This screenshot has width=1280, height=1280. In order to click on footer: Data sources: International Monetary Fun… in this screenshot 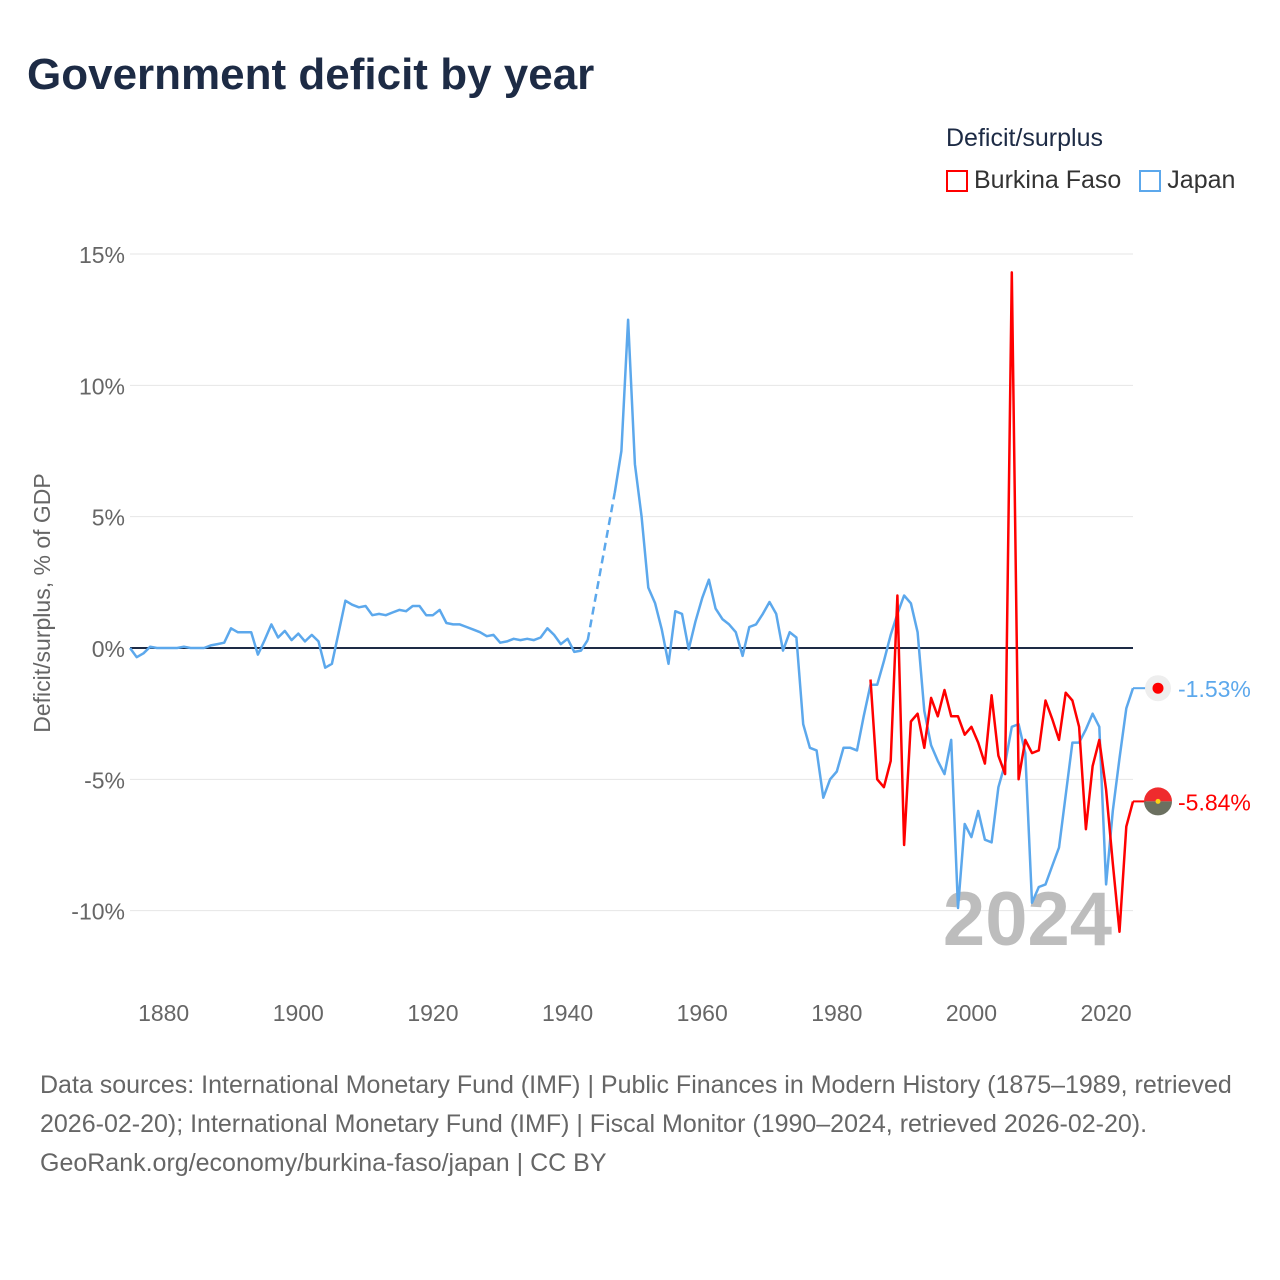, I will do `click(640, 1124)`.